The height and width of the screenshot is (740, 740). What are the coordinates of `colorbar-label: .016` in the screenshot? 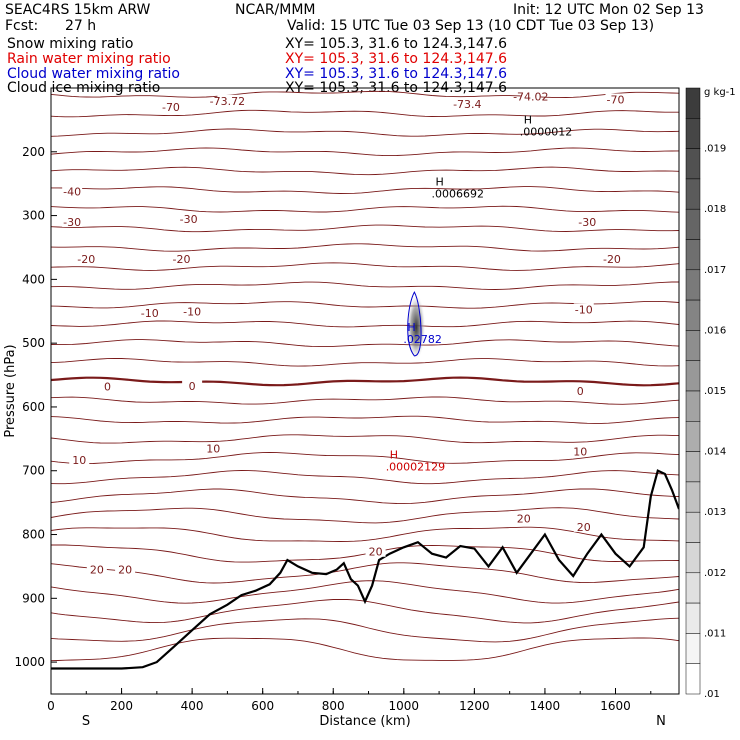 It's located at (715, 330).